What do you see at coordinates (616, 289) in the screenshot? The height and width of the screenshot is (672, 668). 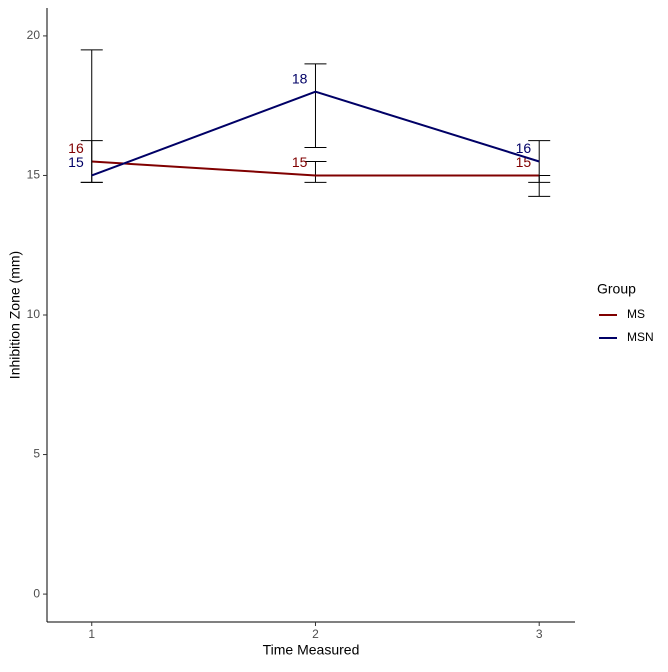 I see `legend-title: Group` at bounding box center [616, 289].